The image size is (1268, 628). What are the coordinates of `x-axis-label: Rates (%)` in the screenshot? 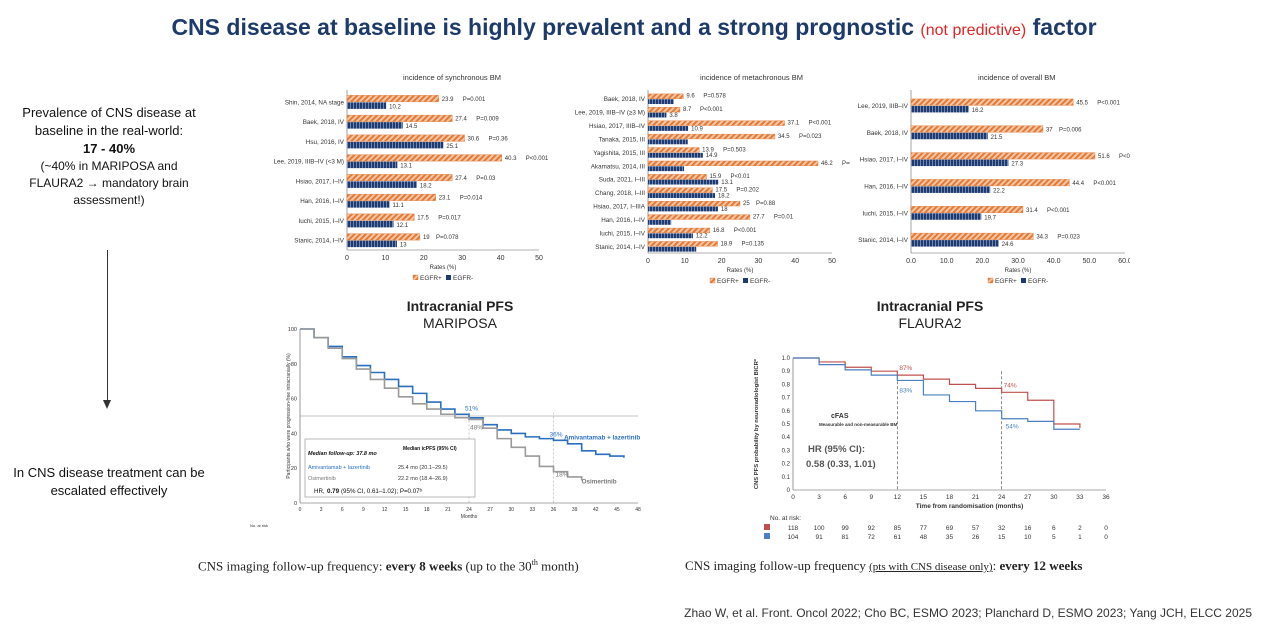 It's located at (740, 271).